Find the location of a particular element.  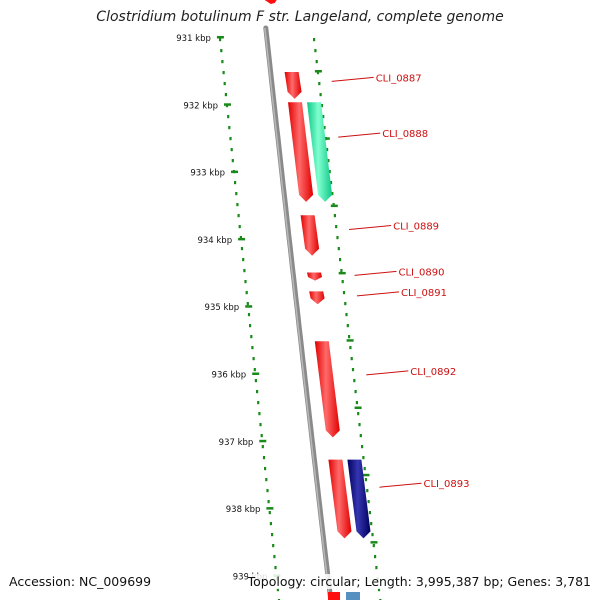

genome-backbone is located at coordinates (298, 300).